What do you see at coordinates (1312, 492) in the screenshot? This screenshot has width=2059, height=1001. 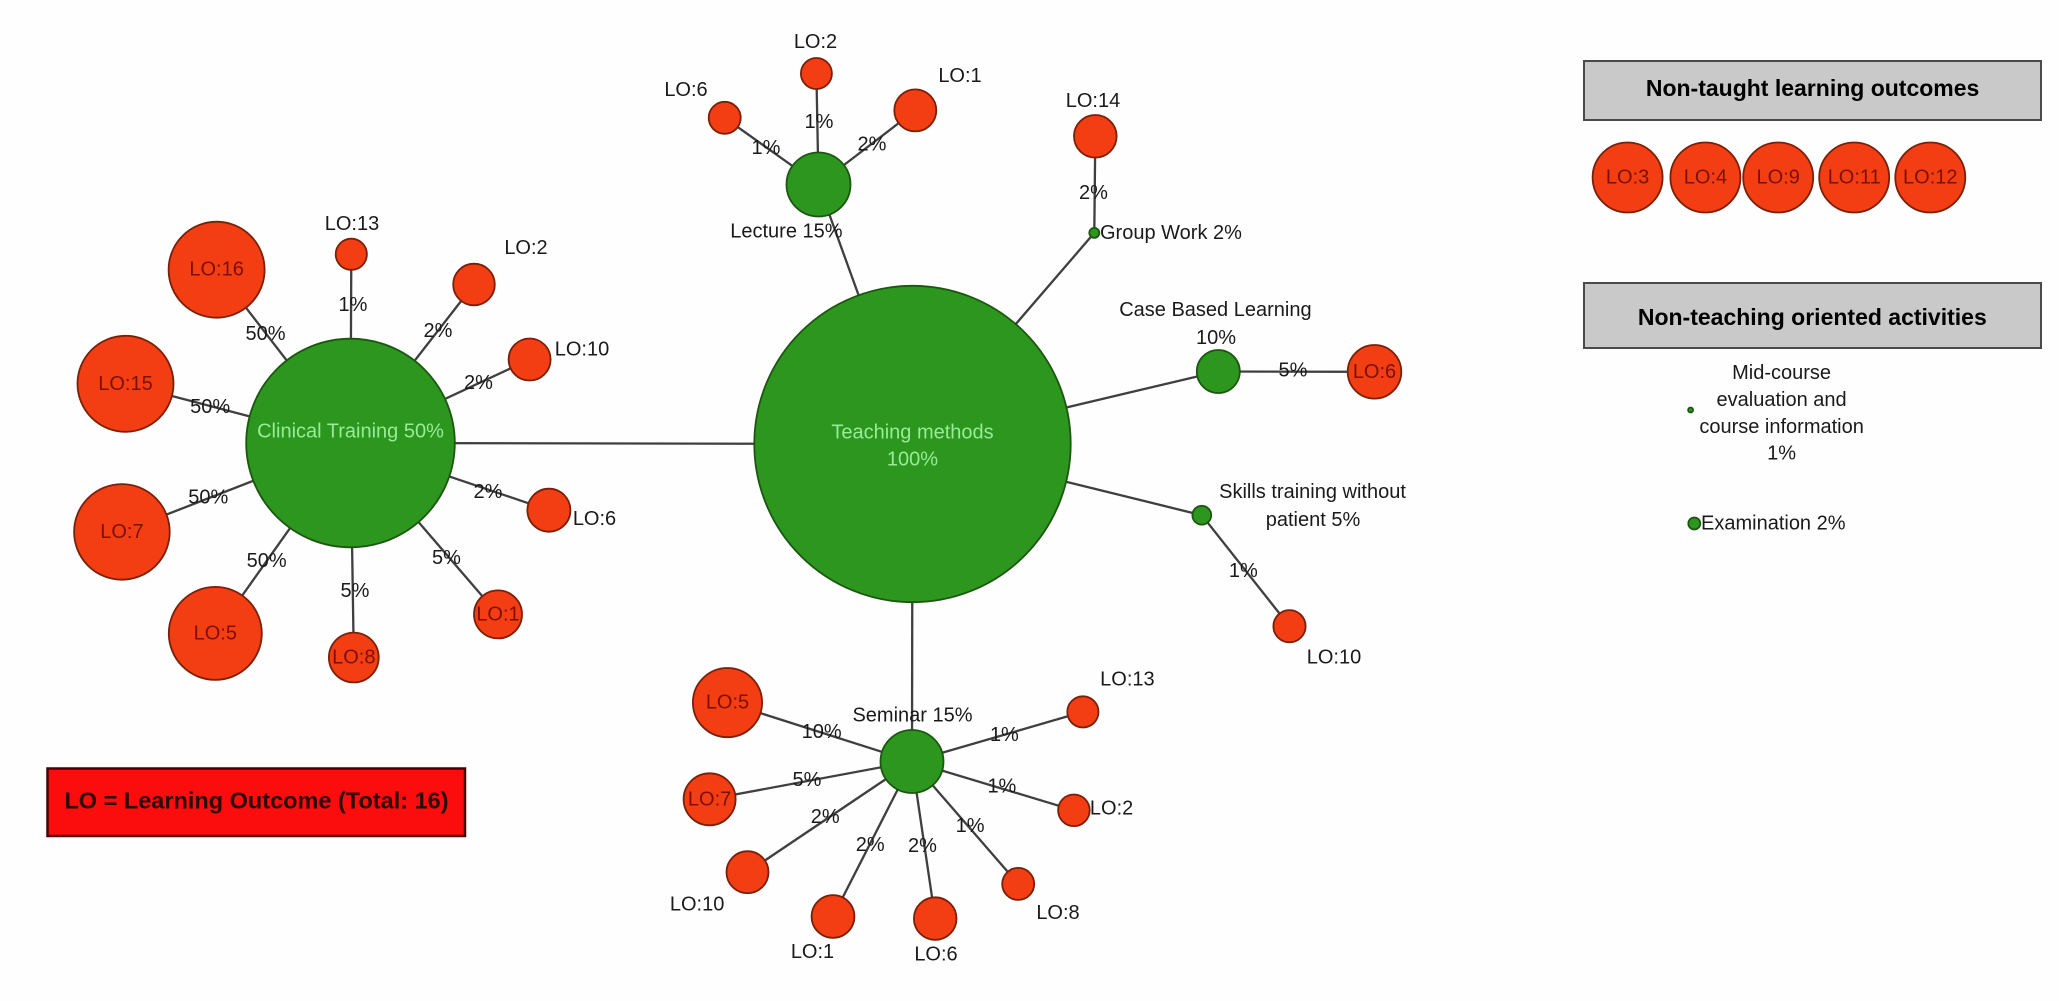 I see `svg-text: Skills training without` at bounding box center [1312, 492].